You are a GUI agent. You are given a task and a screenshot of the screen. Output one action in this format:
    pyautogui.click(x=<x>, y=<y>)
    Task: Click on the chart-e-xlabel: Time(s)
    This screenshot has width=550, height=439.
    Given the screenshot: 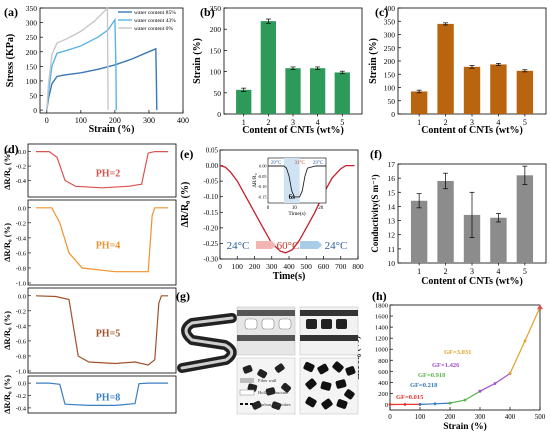 What is the action you would take?
    pyautogui.click(x=289, y=276)
    